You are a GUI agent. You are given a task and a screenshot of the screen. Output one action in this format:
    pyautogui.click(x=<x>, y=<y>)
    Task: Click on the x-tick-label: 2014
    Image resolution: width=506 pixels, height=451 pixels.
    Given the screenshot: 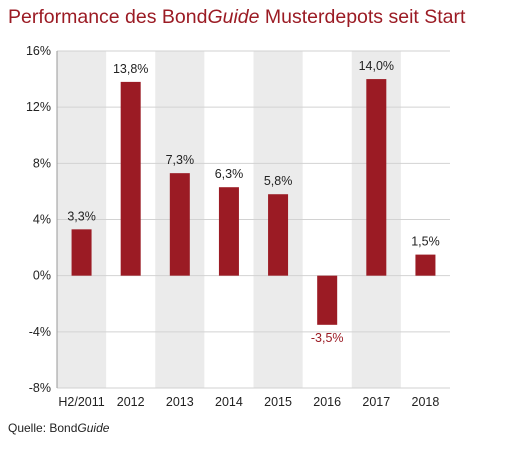 What is the action you would take?
    pyautogui.click(x=229, y=402)
    